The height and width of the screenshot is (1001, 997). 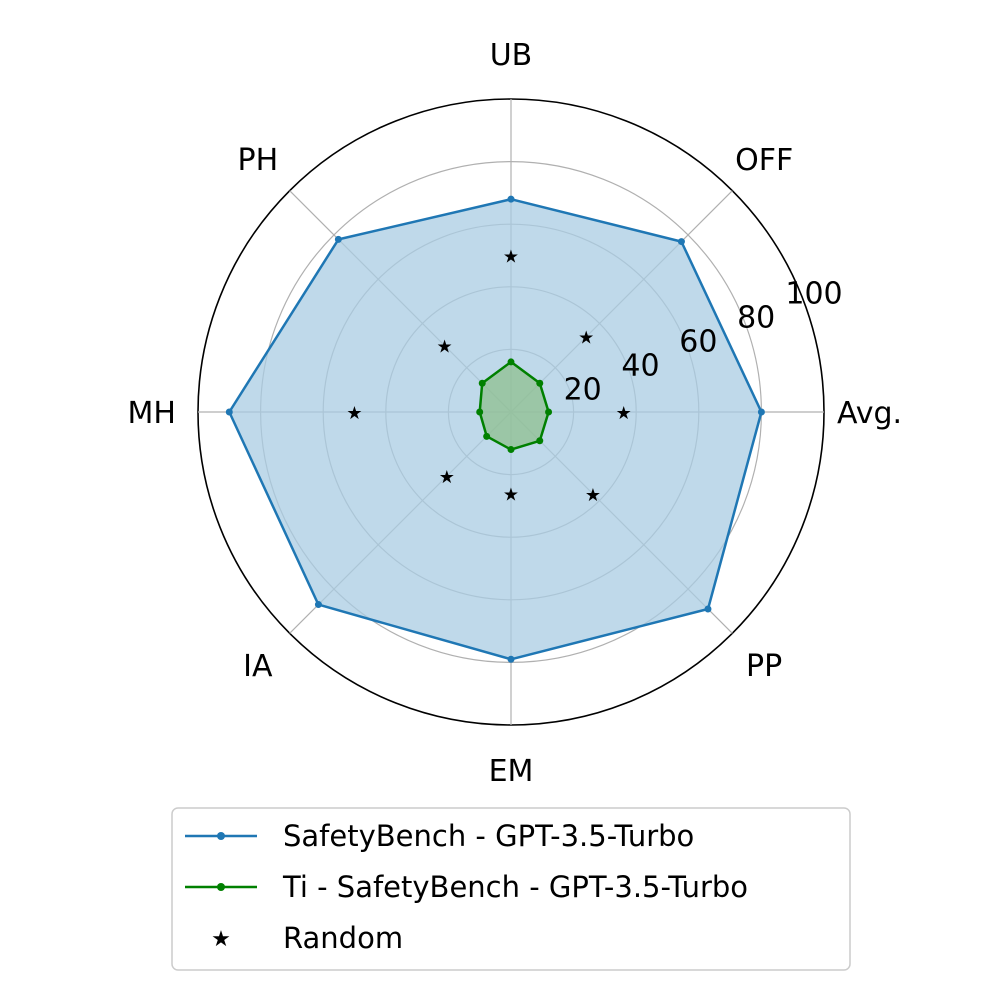 I want to click on axis-label-ph: PH, so click(x=258, y=160).